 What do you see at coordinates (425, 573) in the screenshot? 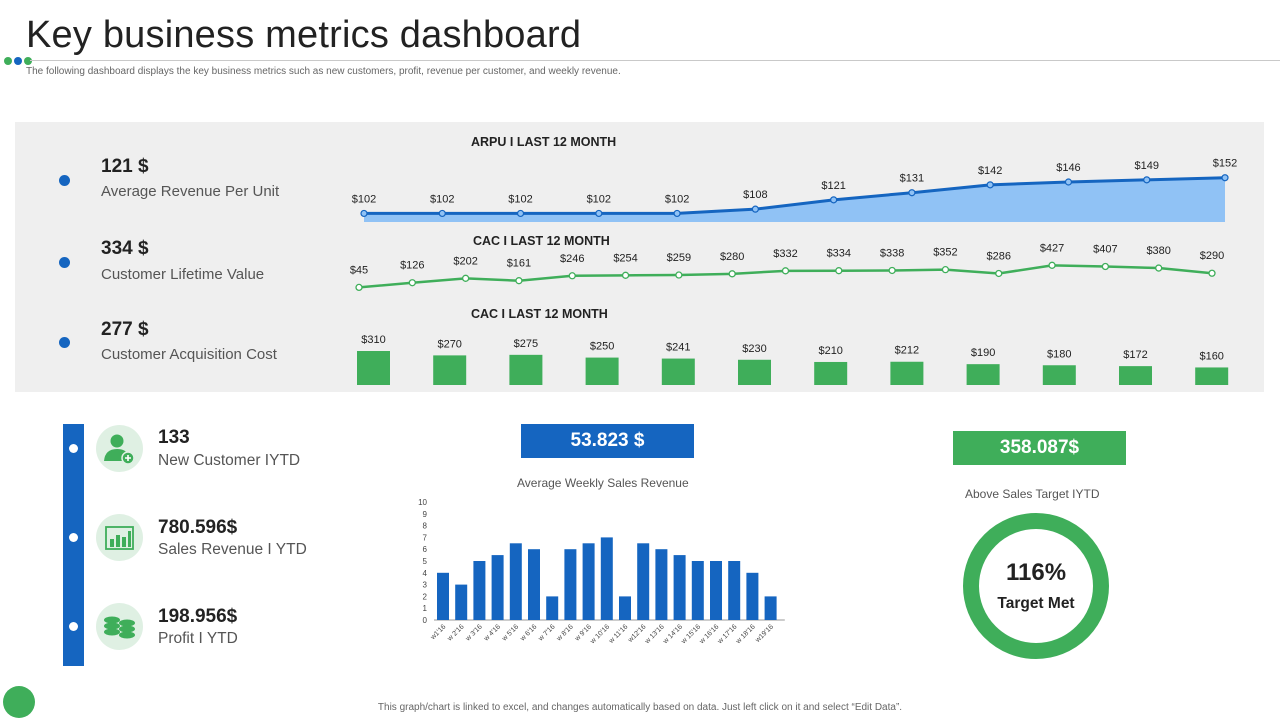
I see `weekly-y-tick: 4` at bounding box center [425, 573].